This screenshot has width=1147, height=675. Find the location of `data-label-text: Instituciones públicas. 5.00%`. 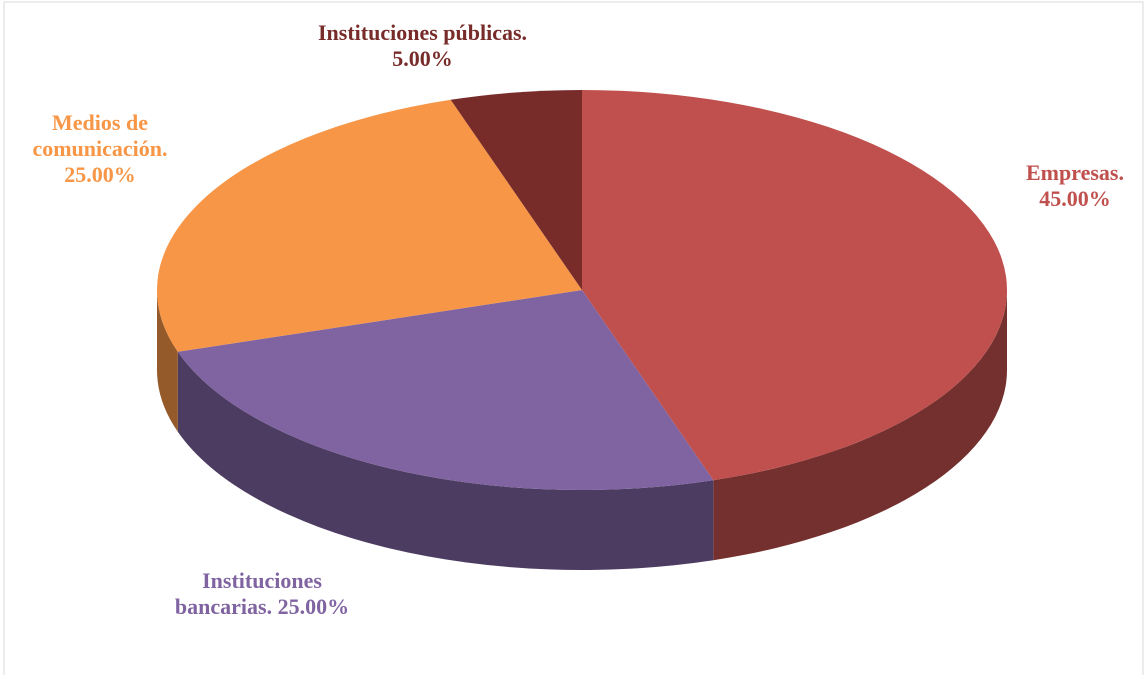

data-label-text: Instituciones públicas. 5.00% is located at coordinates (422, 46).